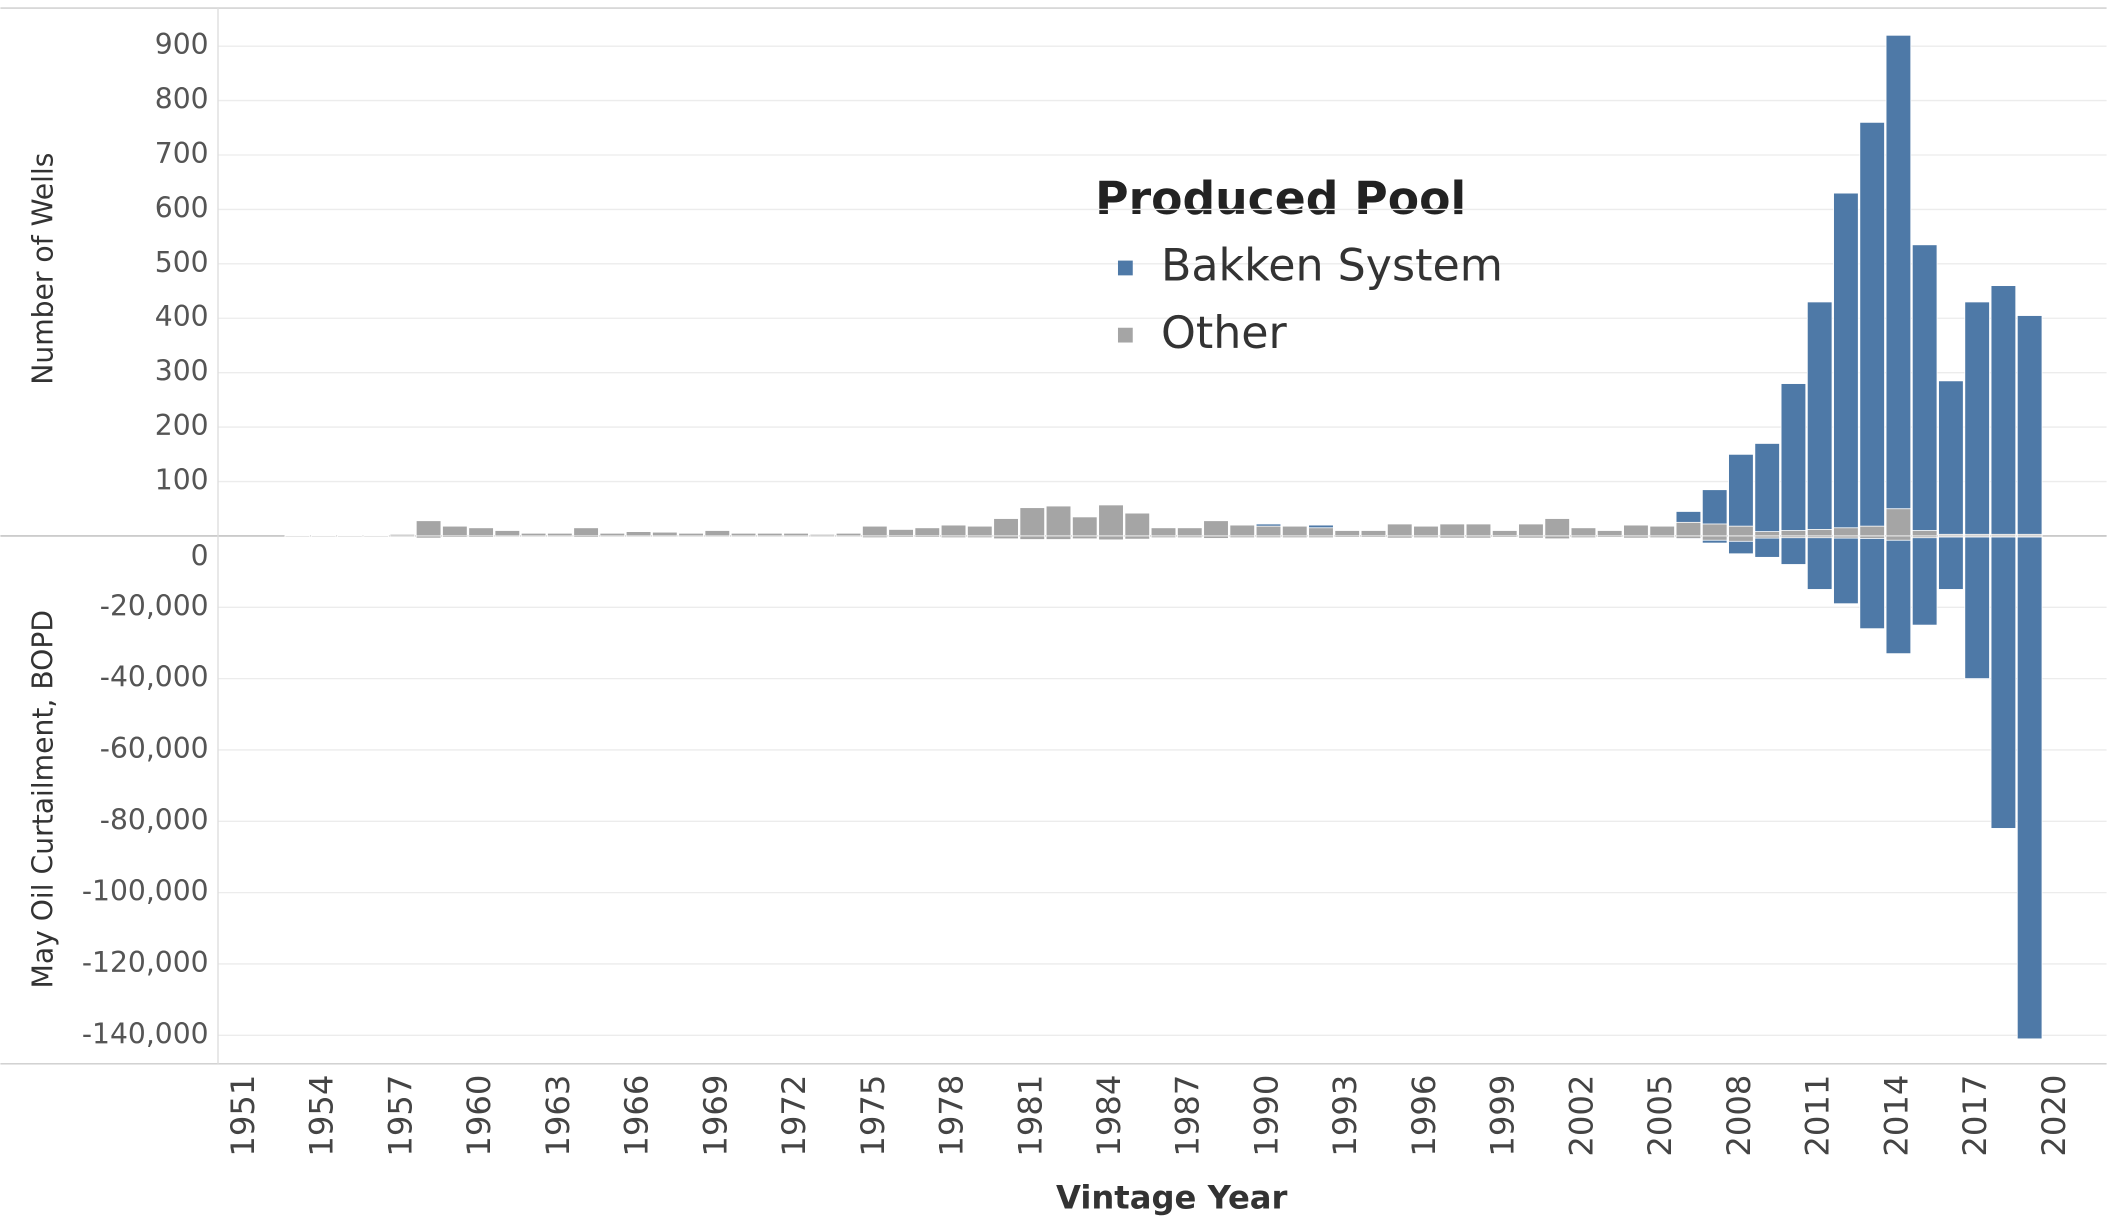  Describe the element at coordinates (182, 207) in the screenshot. I see `y-tick-label: 600` at that location.